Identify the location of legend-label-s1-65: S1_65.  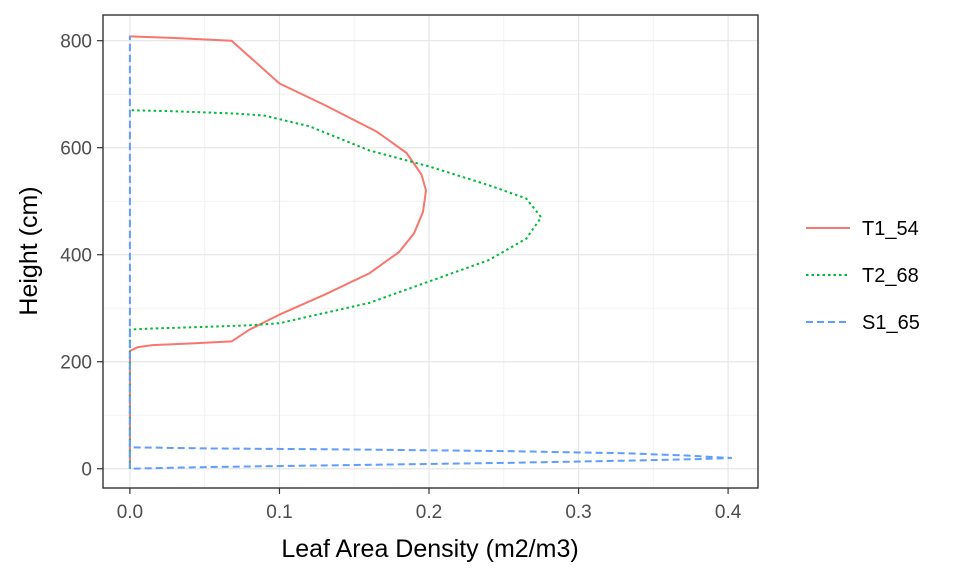
(891, 323).